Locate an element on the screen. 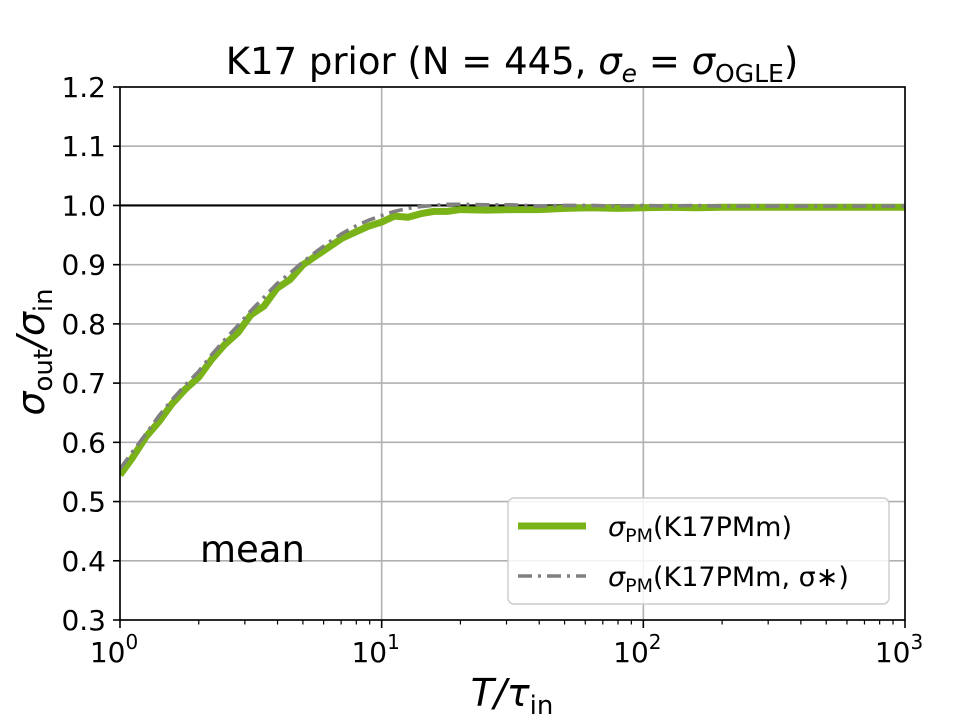 The image size is (960, 720). annotation-mean: mean is located at coordinates (252, 549).